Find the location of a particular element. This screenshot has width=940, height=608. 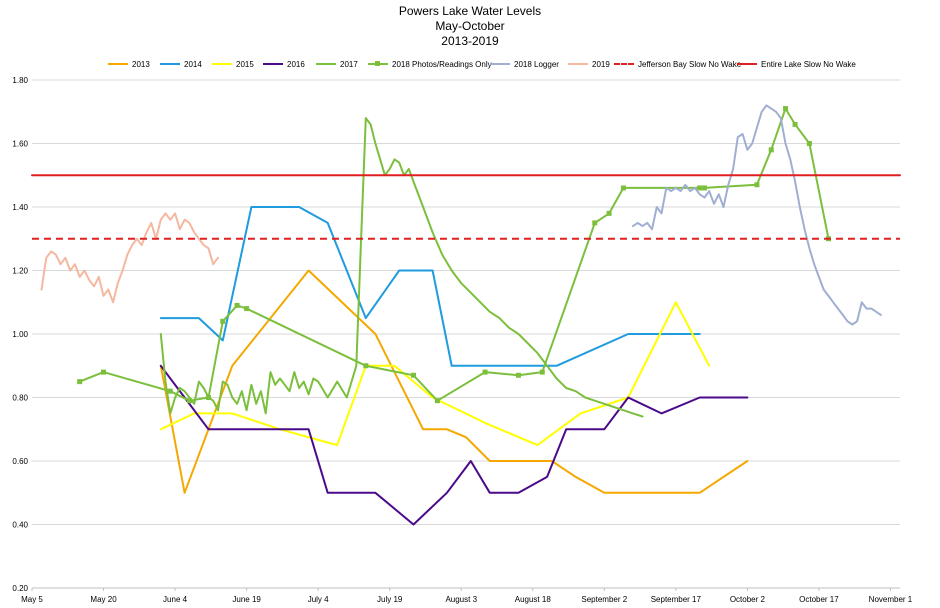

legend-label: 2016 is located at coordinates (296, 64).